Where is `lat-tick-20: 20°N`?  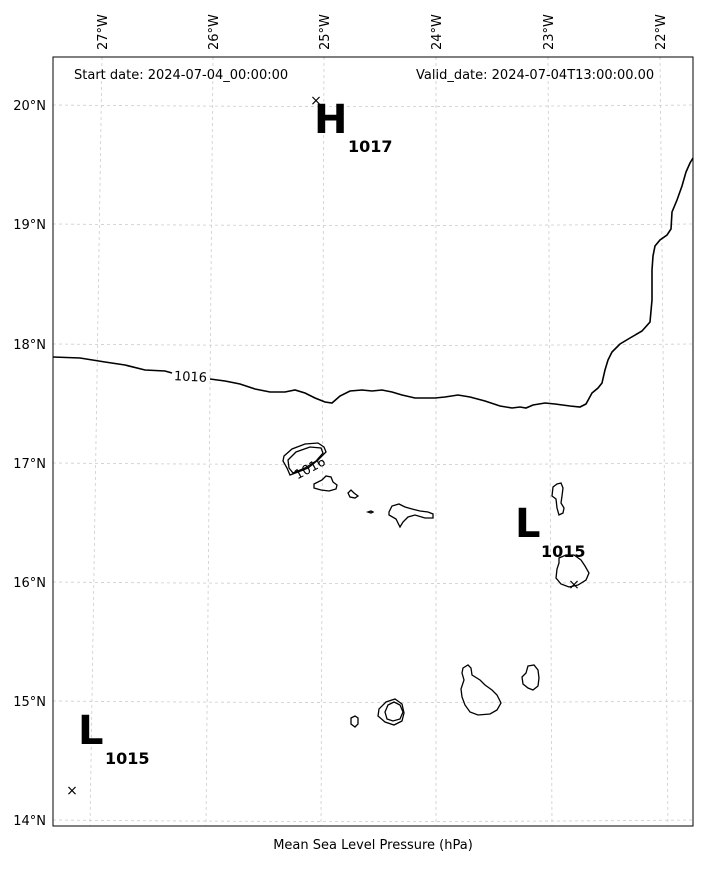
lat-tick-20: 20°N is located at coordinates (29, 106).